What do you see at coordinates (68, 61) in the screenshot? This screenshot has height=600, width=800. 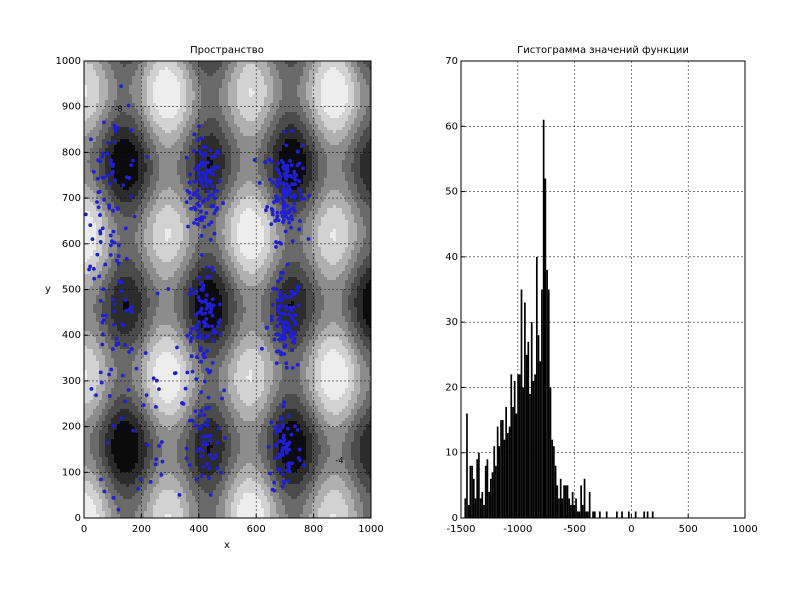 I see `contour-y-tick-label: 1000` at bounding box center [68, 61].